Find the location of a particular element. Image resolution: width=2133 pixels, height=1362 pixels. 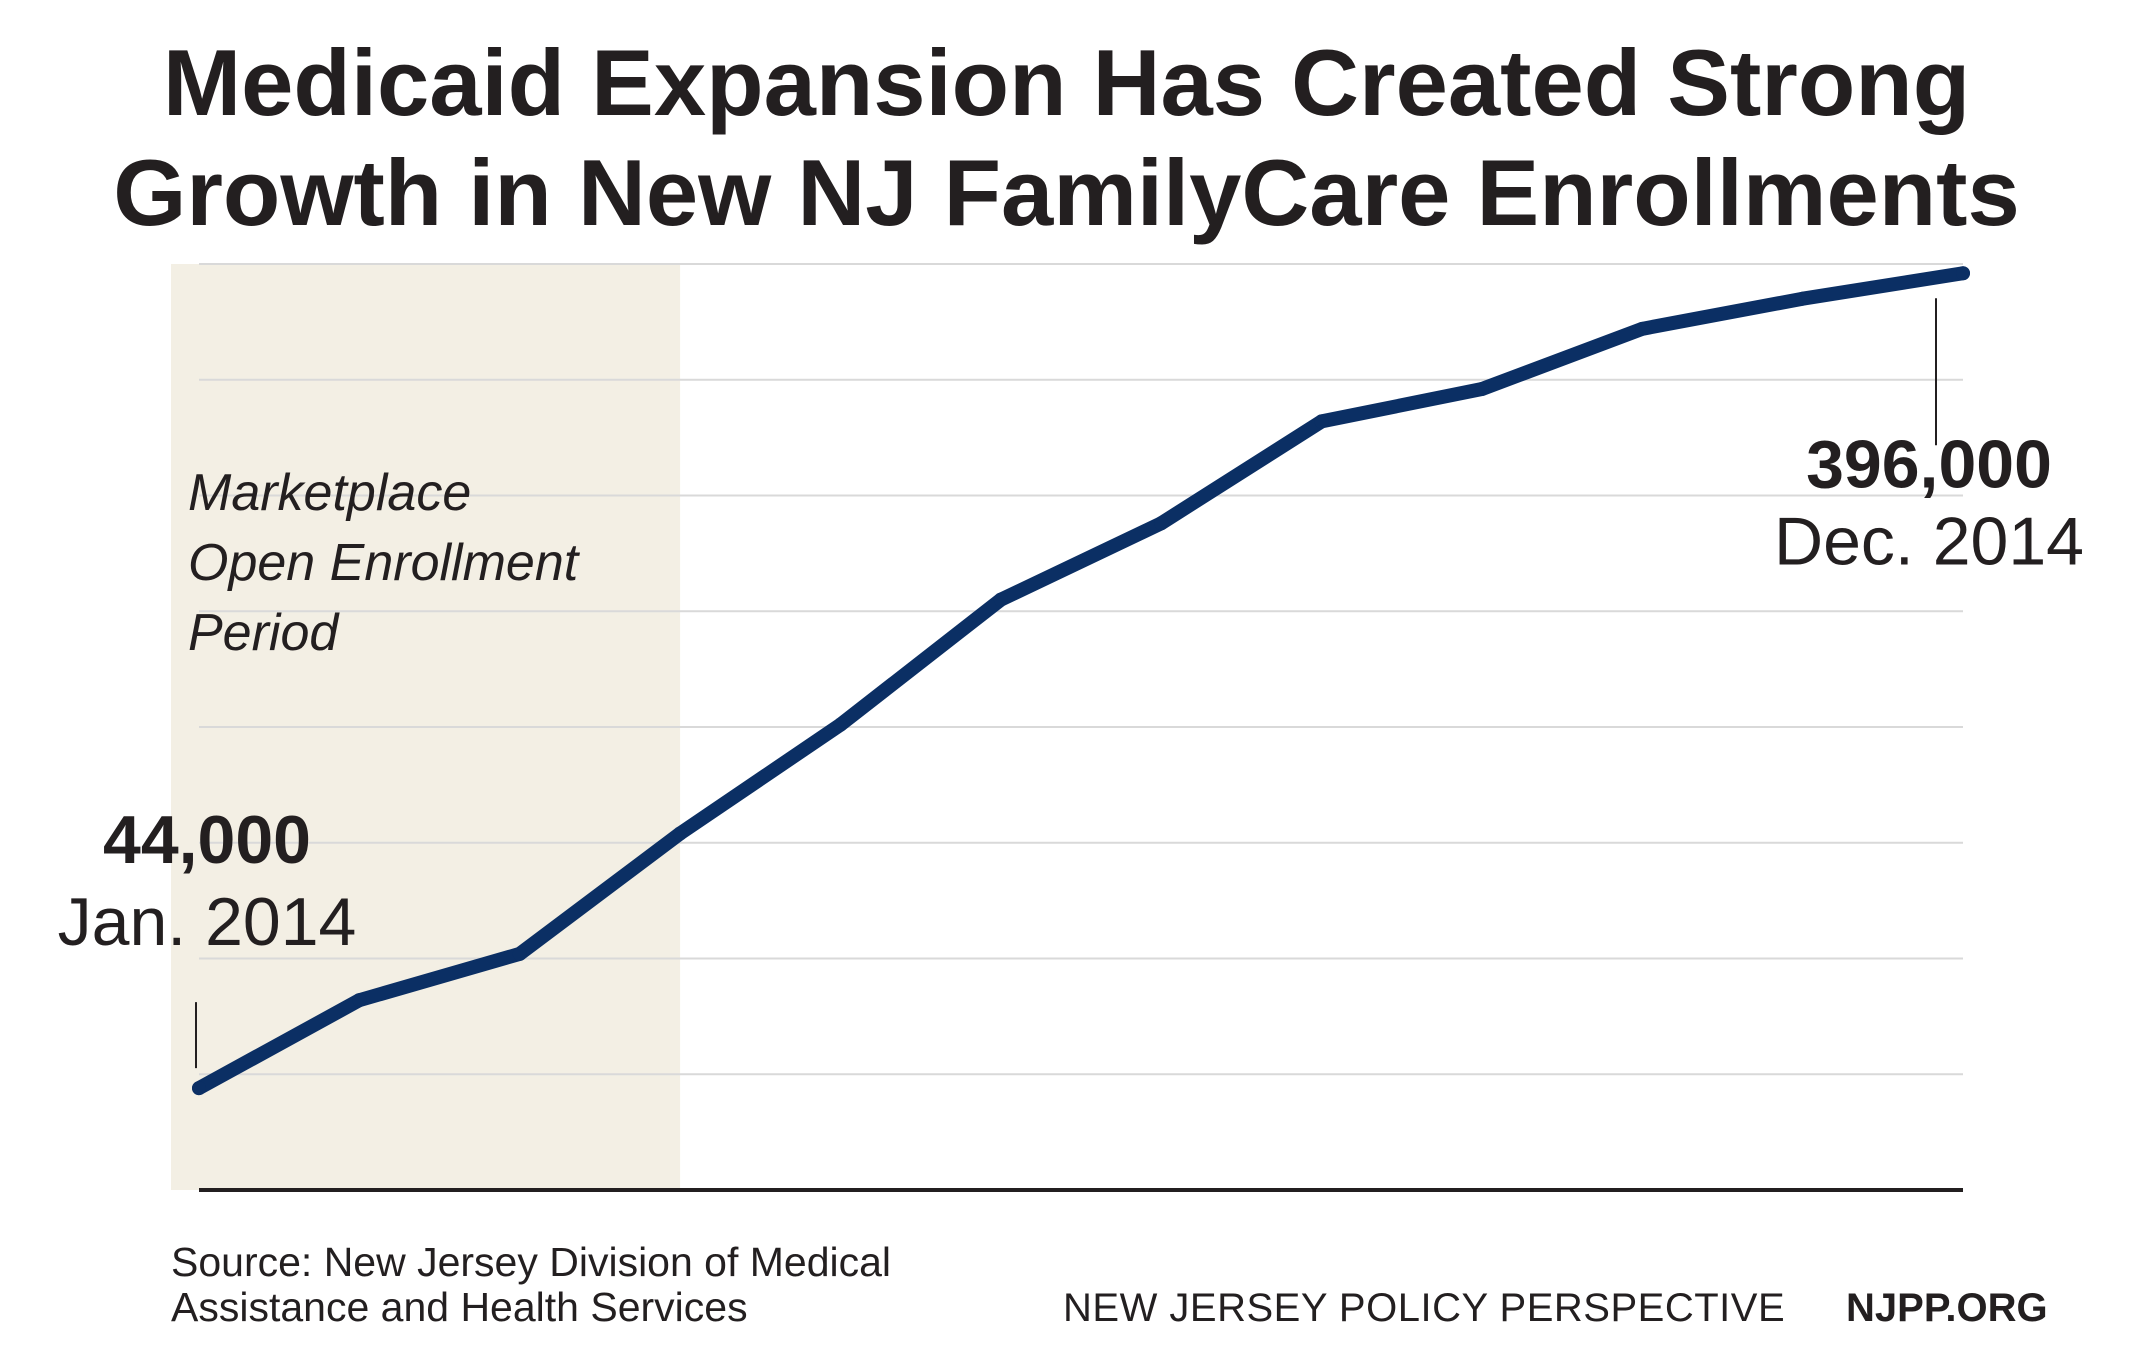

shaded-region-label-line-1: Marketplace is located at coordinates (329, 493).